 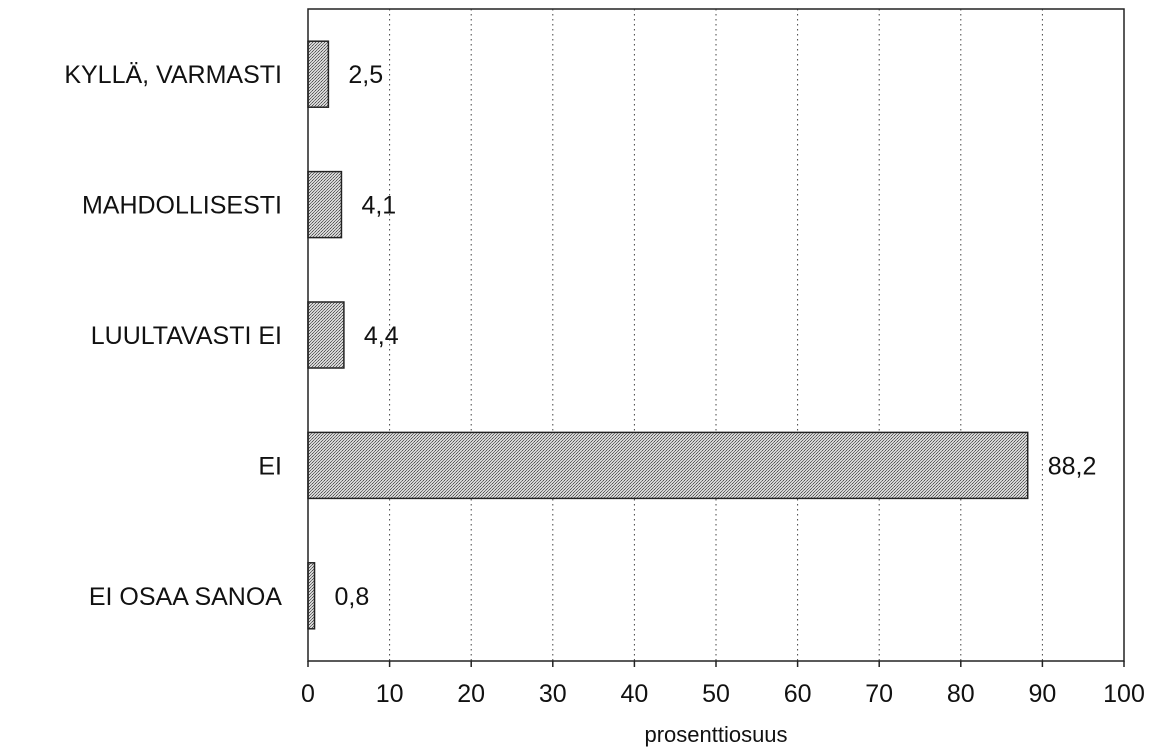 I want to click on x-tick-label: 40, so click(x=634, y=694).